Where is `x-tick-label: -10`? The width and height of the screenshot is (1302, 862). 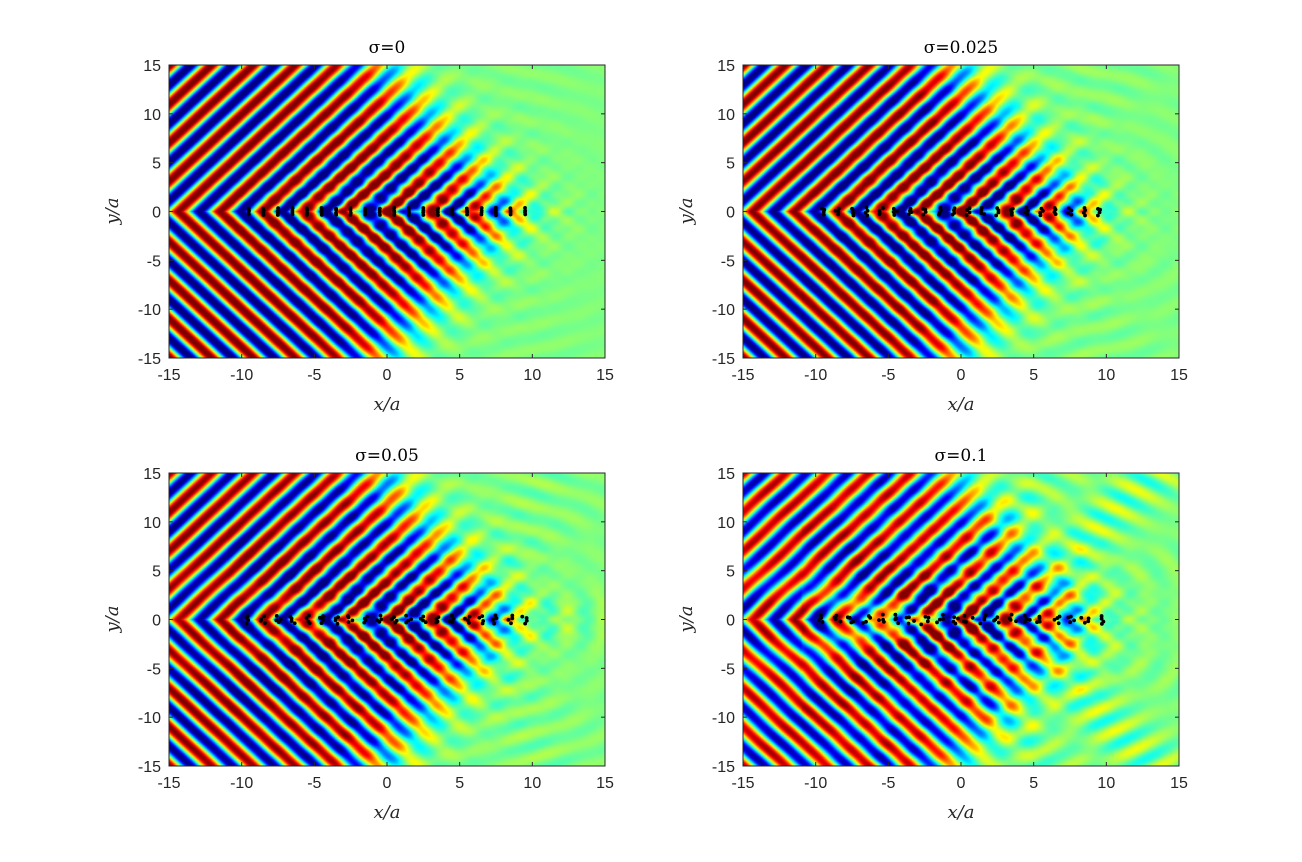 x-tick-label: -10 is located at coordinates (241, 375).